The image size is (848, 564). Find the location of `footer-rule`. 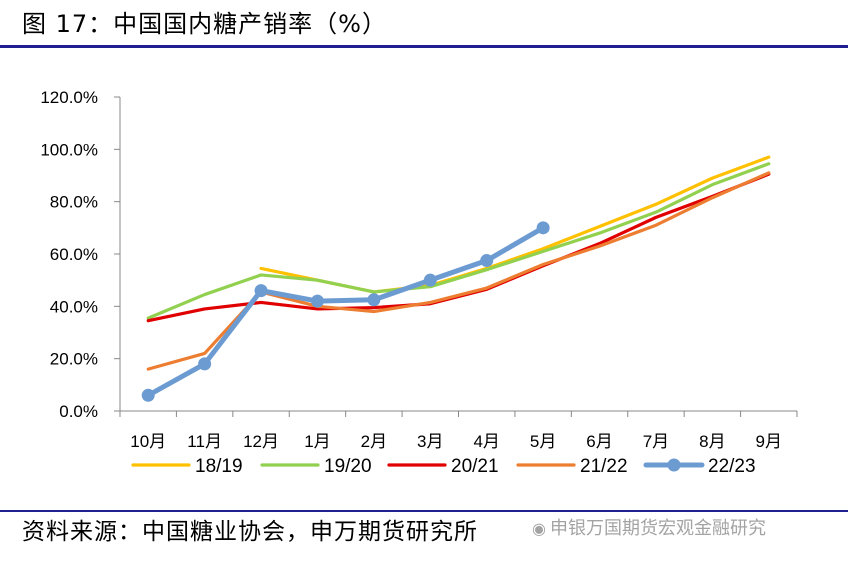

footer-rule is located at coordinates (424, 511).